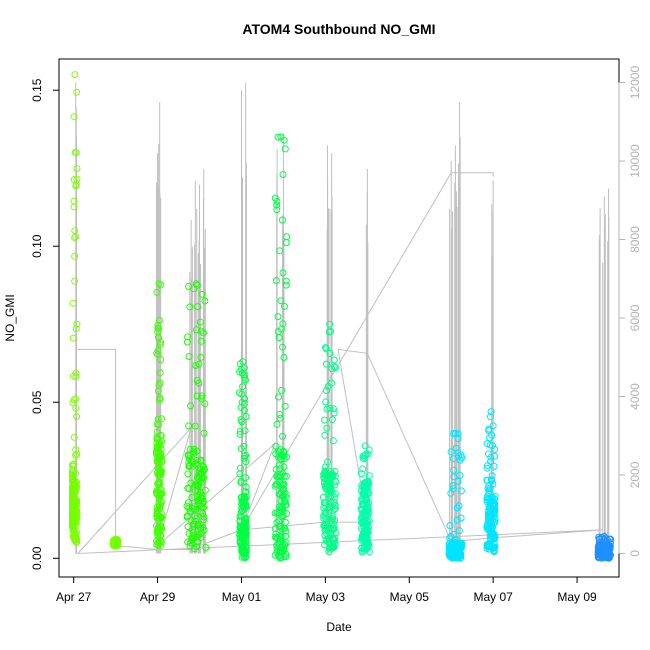 The height and width of the screenshot is (650, 650). What do you see at coordinates (10, 317) in the screenshot?
I see `y-axis-label: NO_GMI` at bounding box center [10, 317].